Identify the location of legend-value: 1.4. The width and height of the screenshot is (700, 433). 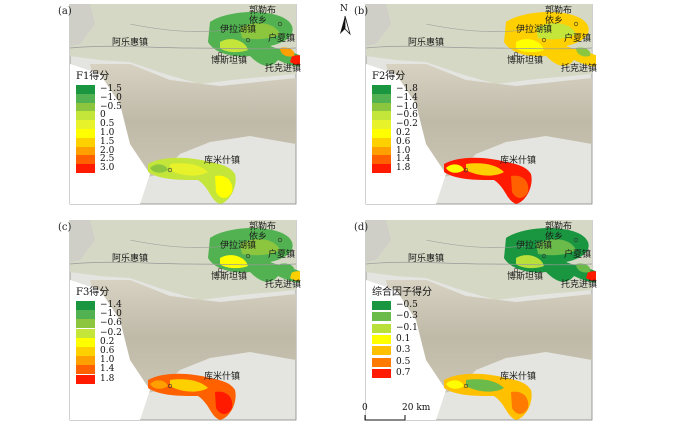
(403, 159).